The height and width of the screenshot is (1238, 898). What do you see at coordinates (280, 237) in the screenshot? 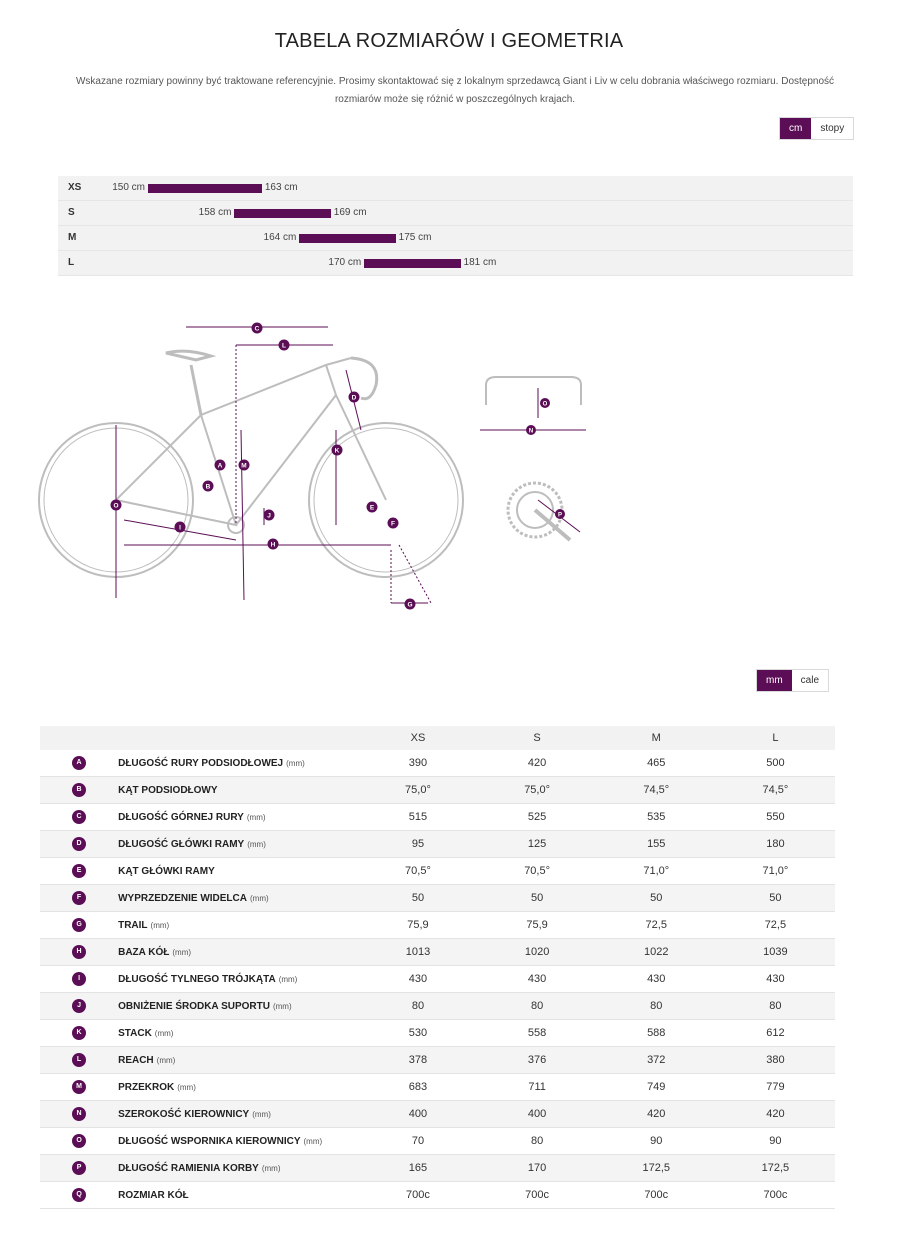
I see `size-min-height: 164 cm` at bounding box center [280, 237].